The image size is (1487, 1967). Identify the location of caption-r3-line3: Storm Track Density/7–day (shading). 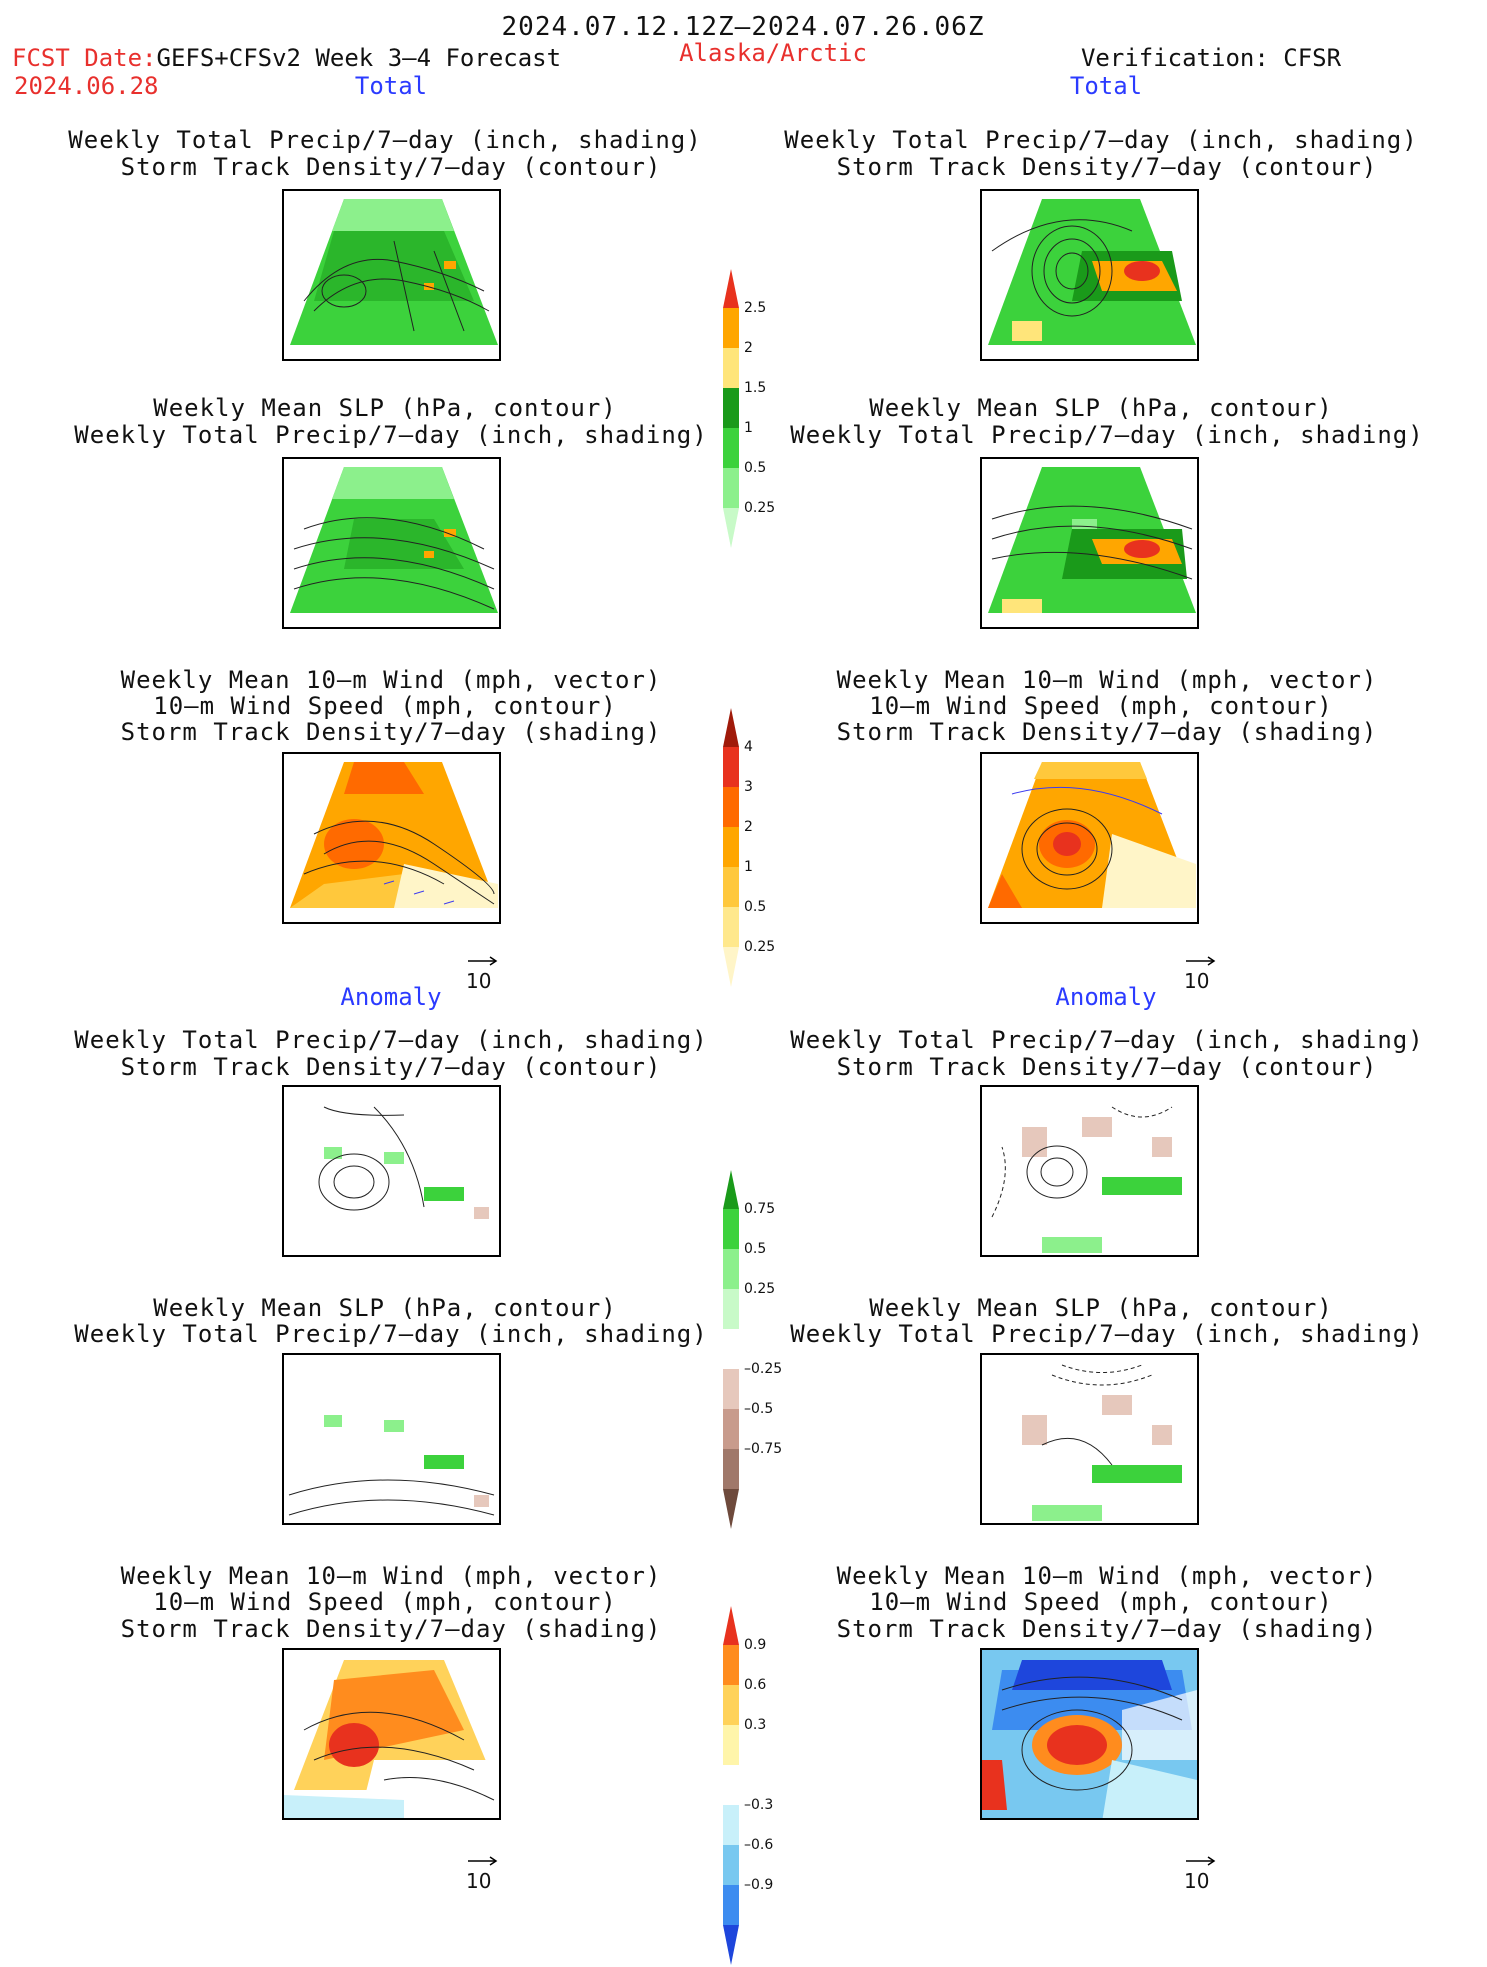
(1107, 732).